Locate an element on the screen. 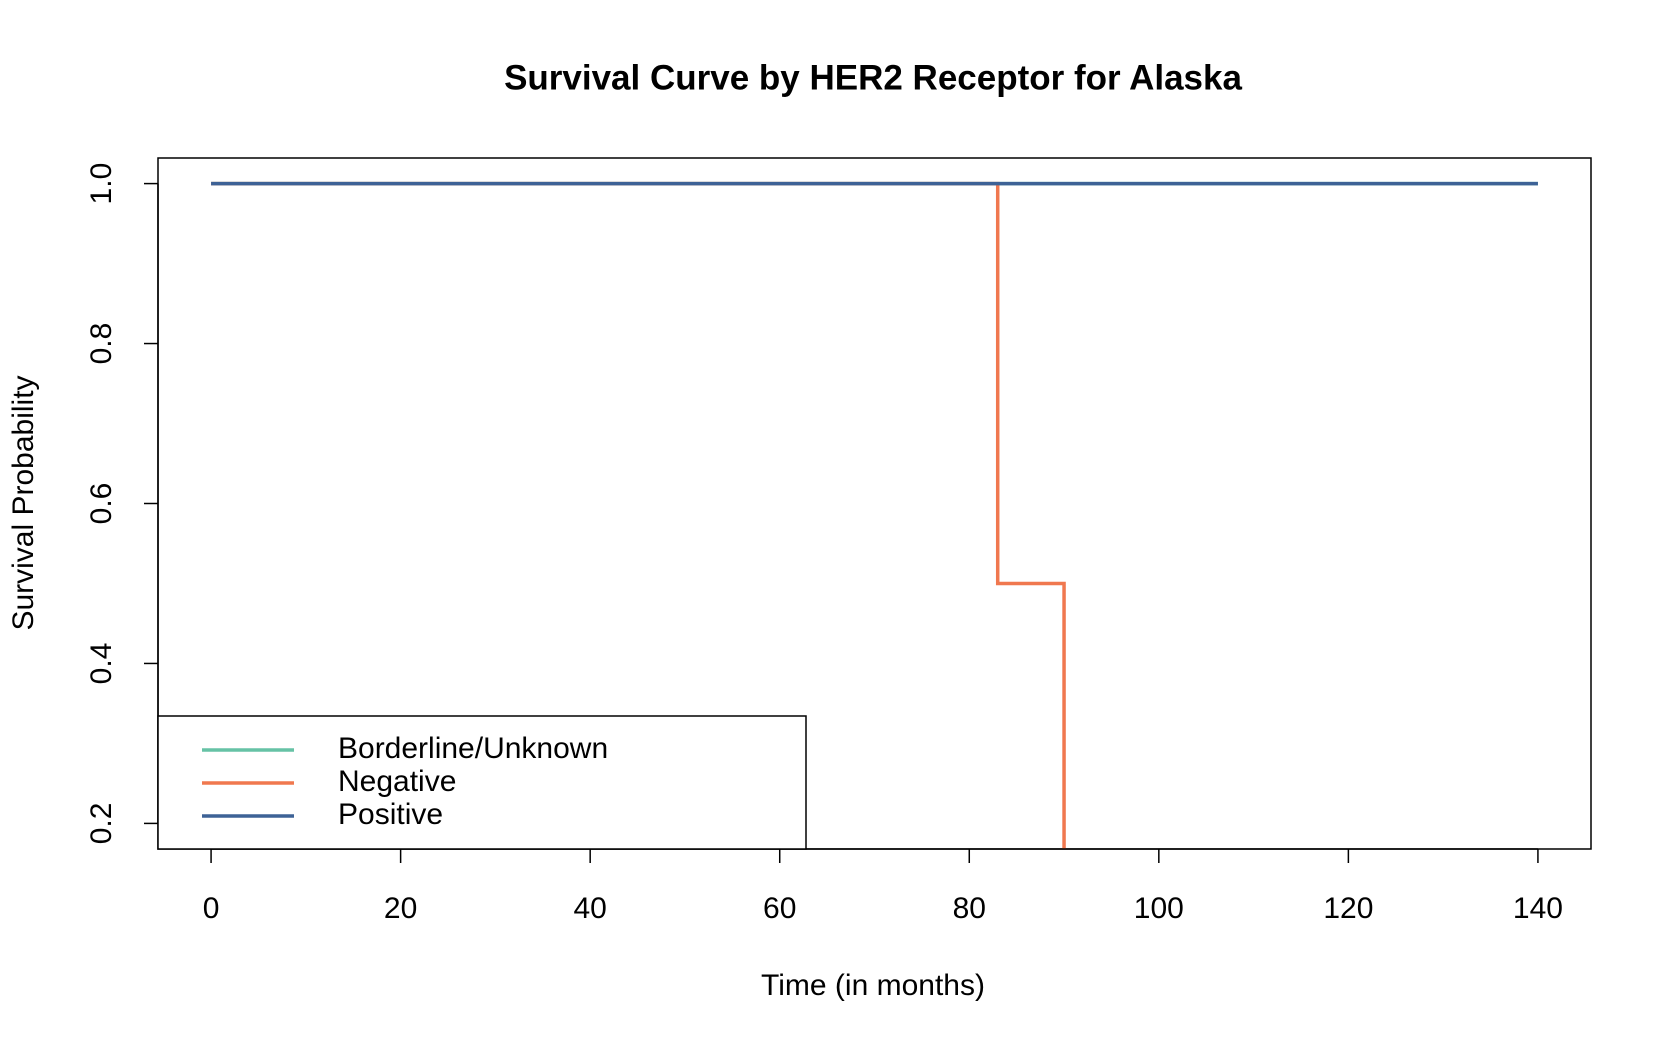 The height and width of the screenshot is (1040, 1660). x-axis-label: Time (in months) is located at coordinates (873, 985).